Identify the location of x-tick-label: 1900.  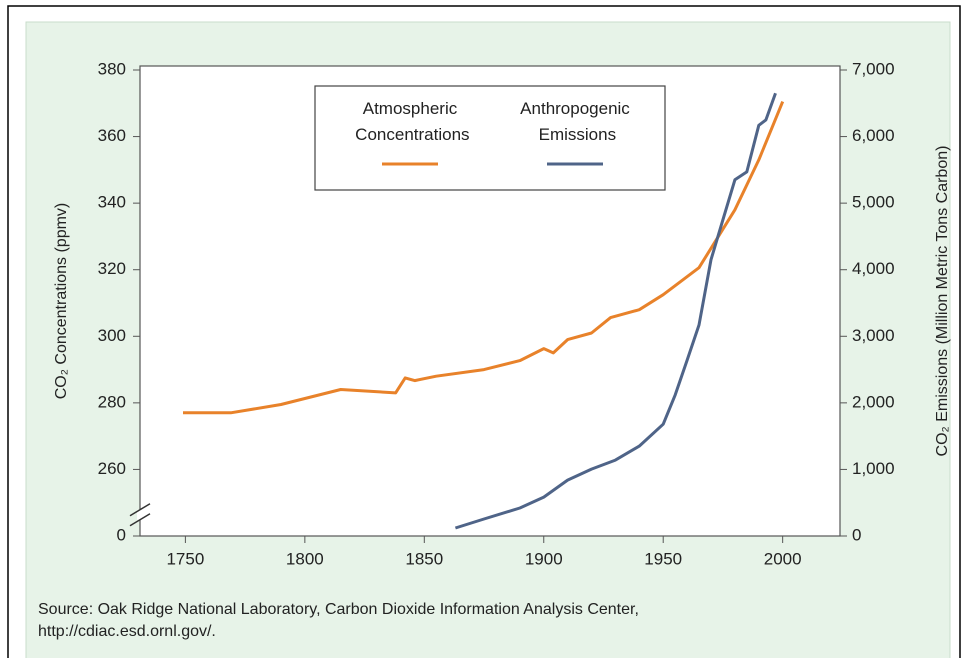
(544, 558).